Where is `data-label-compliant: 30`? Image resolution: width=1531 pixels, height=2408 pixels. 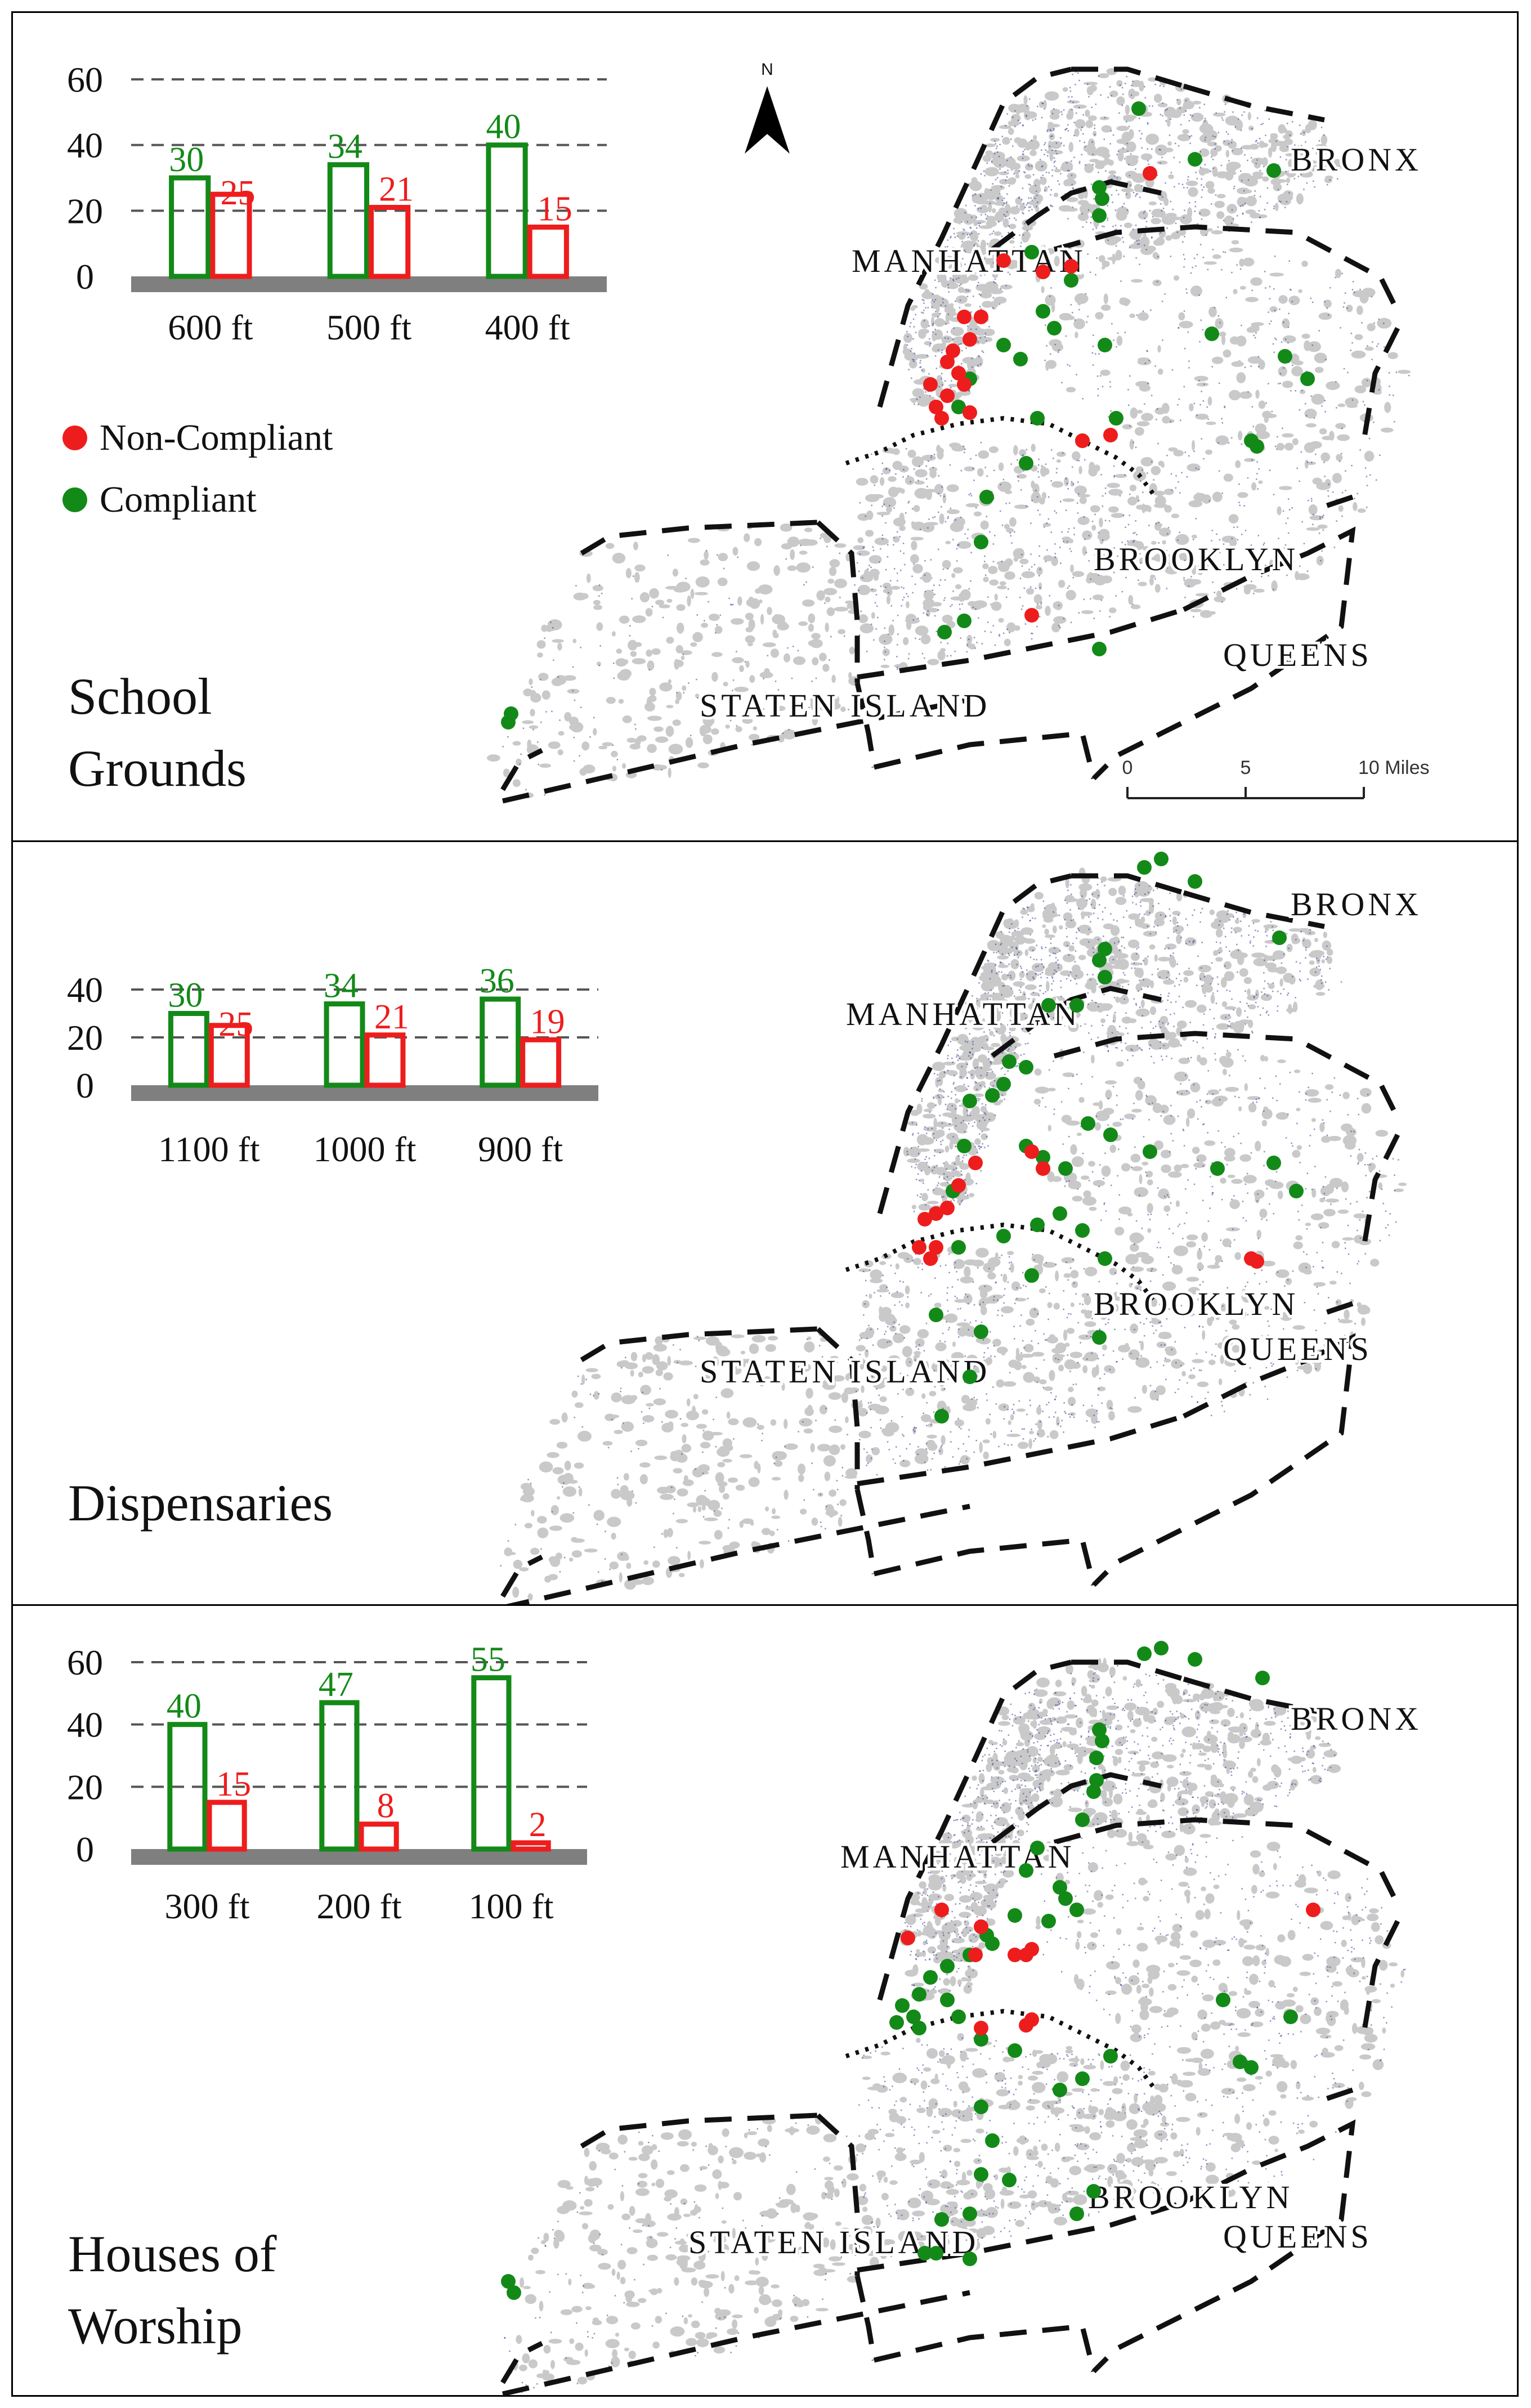
data-label-compliant: 30 is located at coordinates (186, 160).